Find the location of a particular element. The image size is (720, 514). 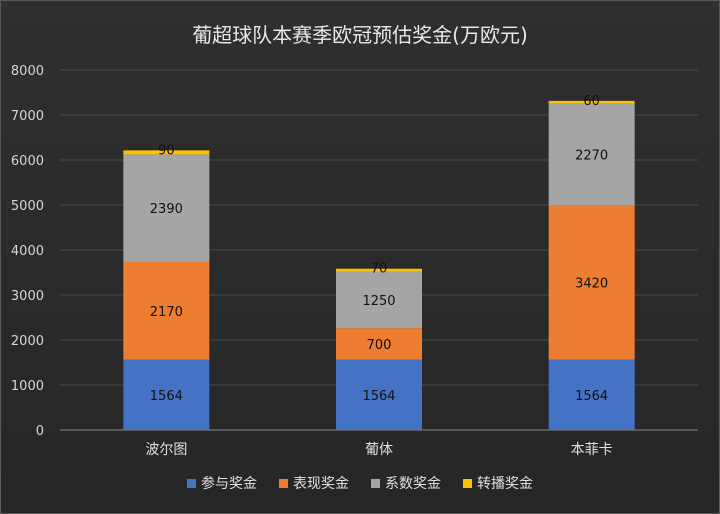

y-axis: 0 1000 2000 3000 4000 5000 6000 7000 8000 is located at coordinates (27, 251).